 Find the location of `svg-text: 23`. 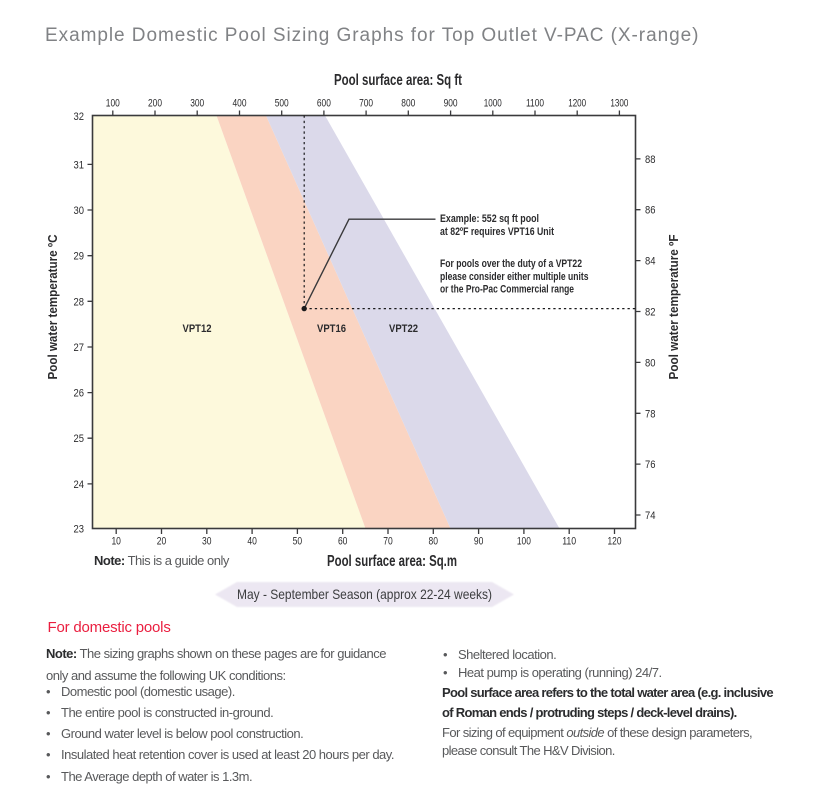

svg-text: 23 is located at coordinates (79, 529).